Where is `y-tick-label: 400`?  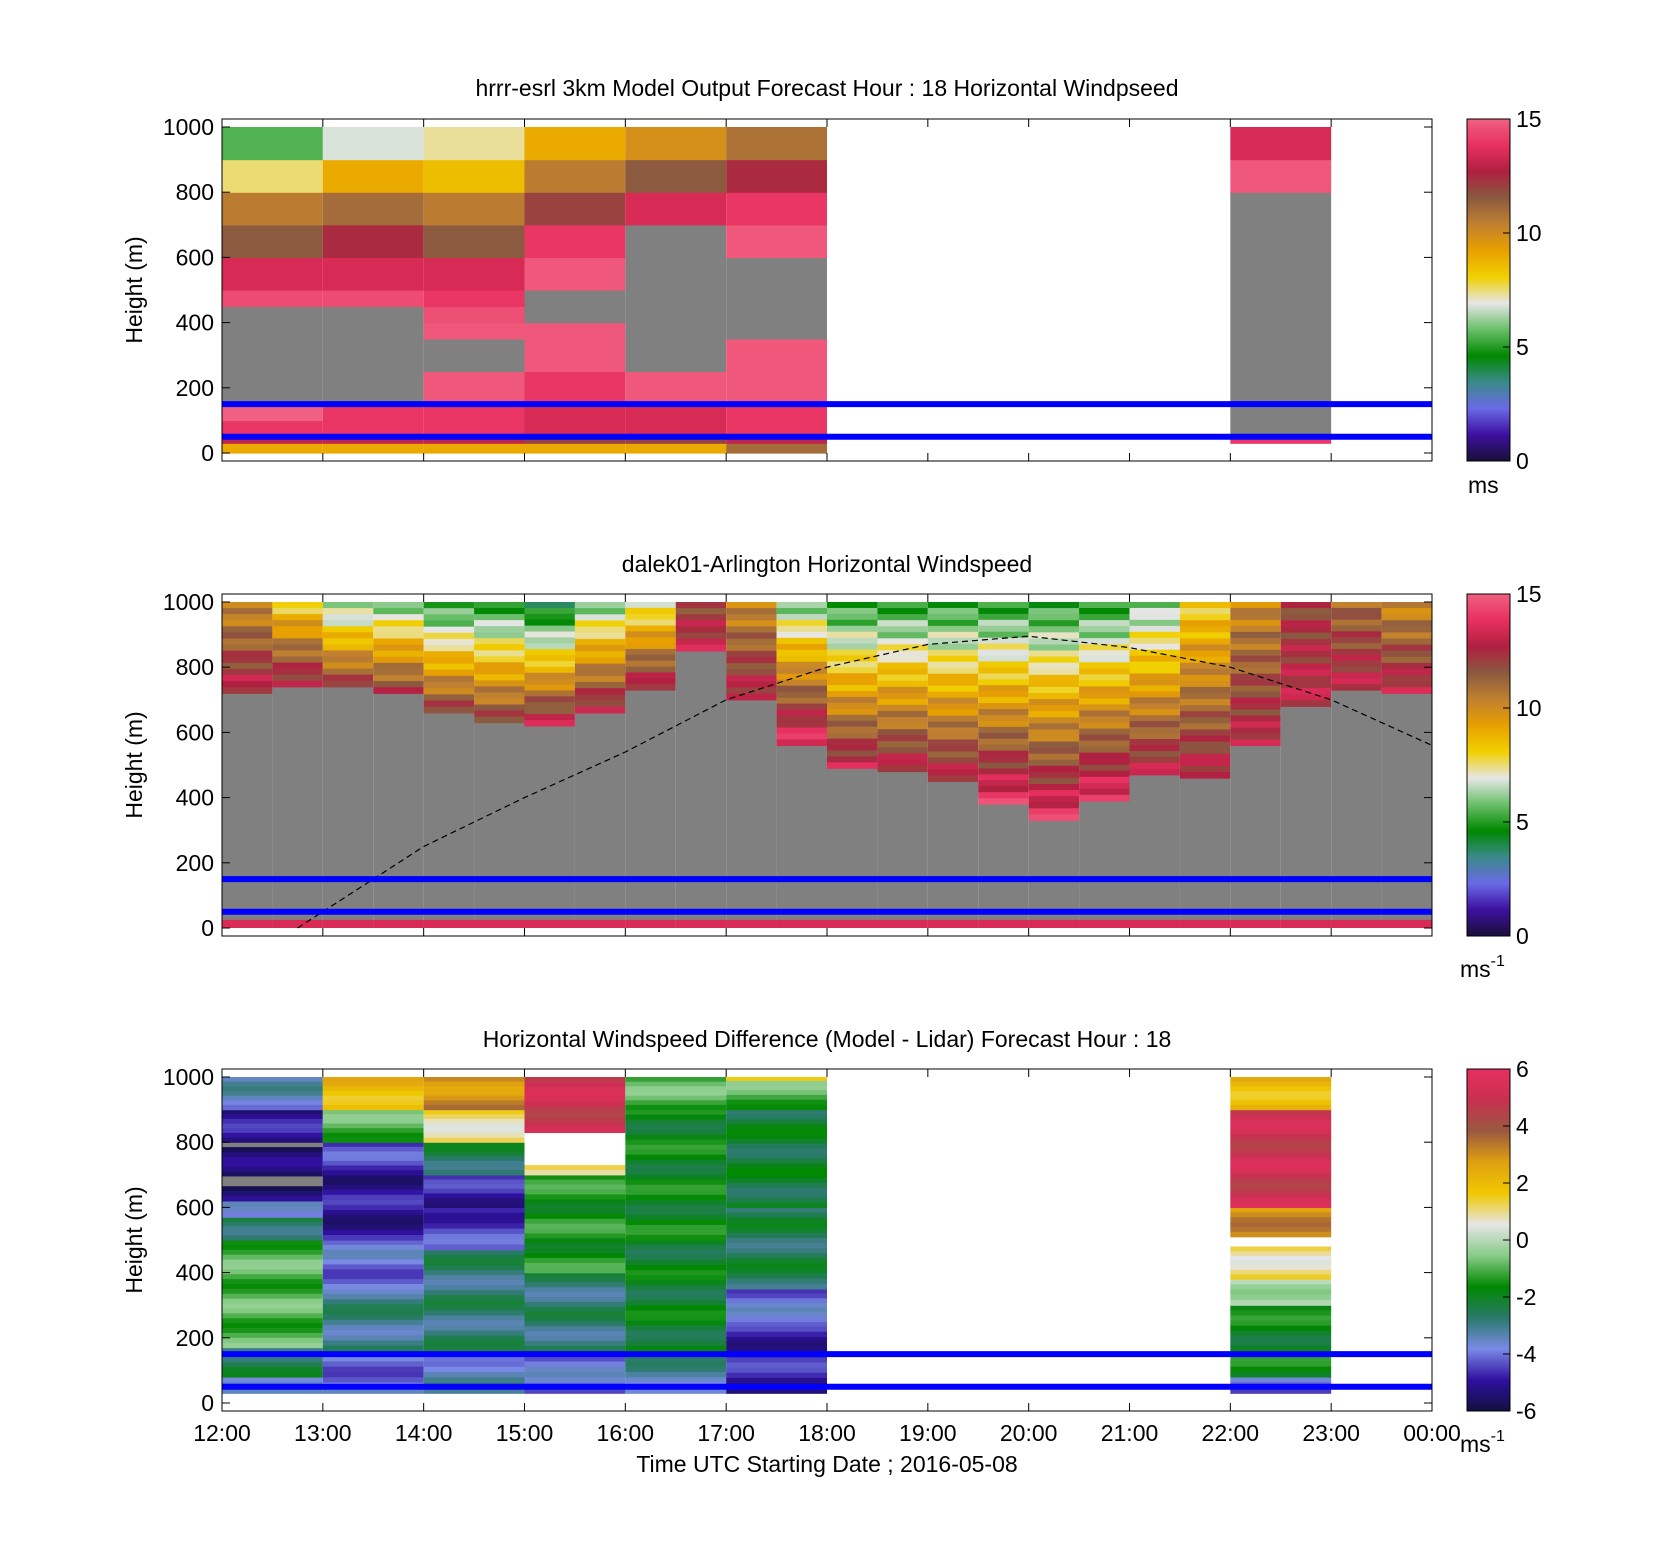
y-tick-label: 400 is located at coordinates (195, 323).